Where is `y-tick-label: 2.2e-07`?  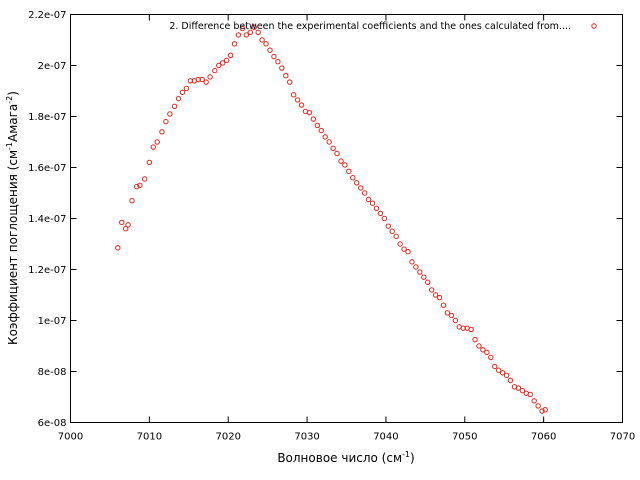 y-tick-label: 2.2e-07 is located at coordinates (47, 15).